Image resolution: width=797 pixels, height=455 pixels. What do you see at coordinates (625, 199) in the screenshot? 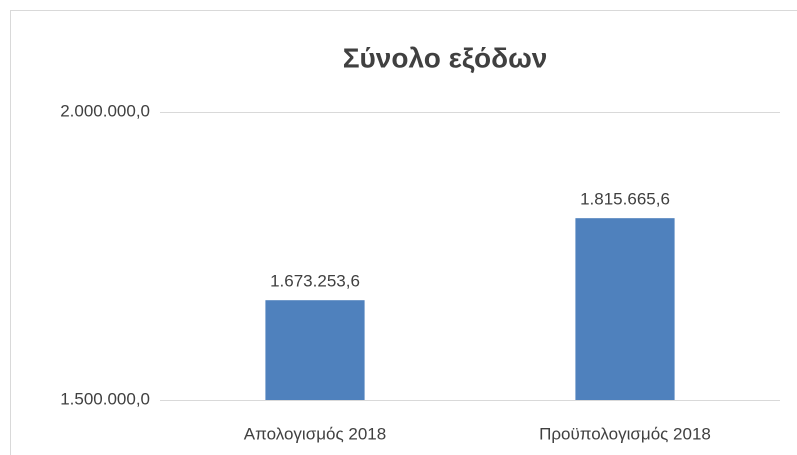
I see `data-label: 1.815.665,6` at bounding box center [625, 199].